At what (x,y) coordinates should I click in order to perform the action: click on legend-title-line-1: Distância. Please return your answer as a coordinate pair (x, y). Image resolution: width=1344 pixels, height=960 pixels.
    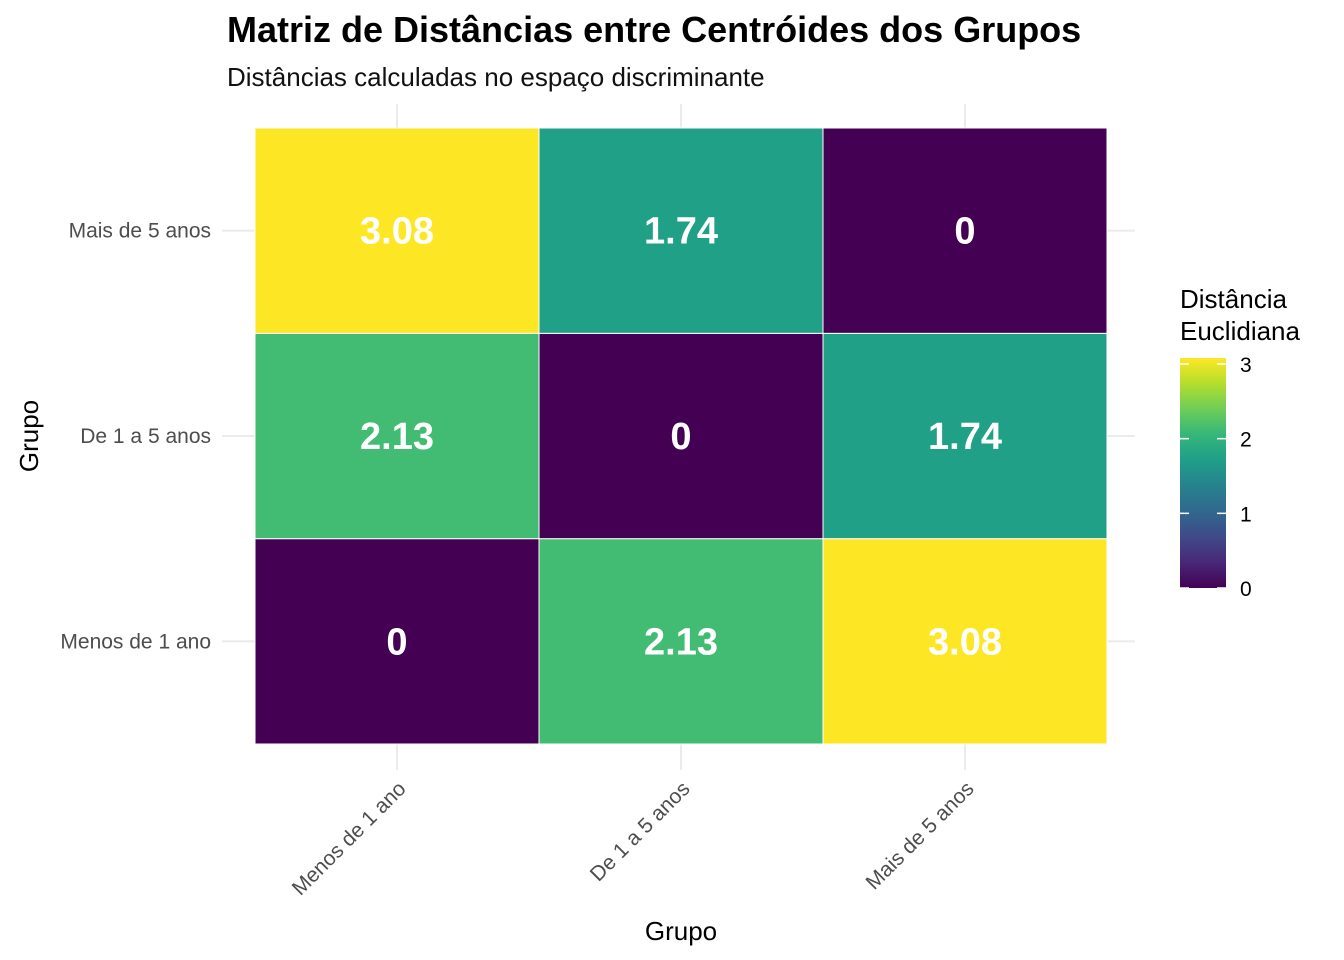
    Looking at the image, I should click on (1233, 299).